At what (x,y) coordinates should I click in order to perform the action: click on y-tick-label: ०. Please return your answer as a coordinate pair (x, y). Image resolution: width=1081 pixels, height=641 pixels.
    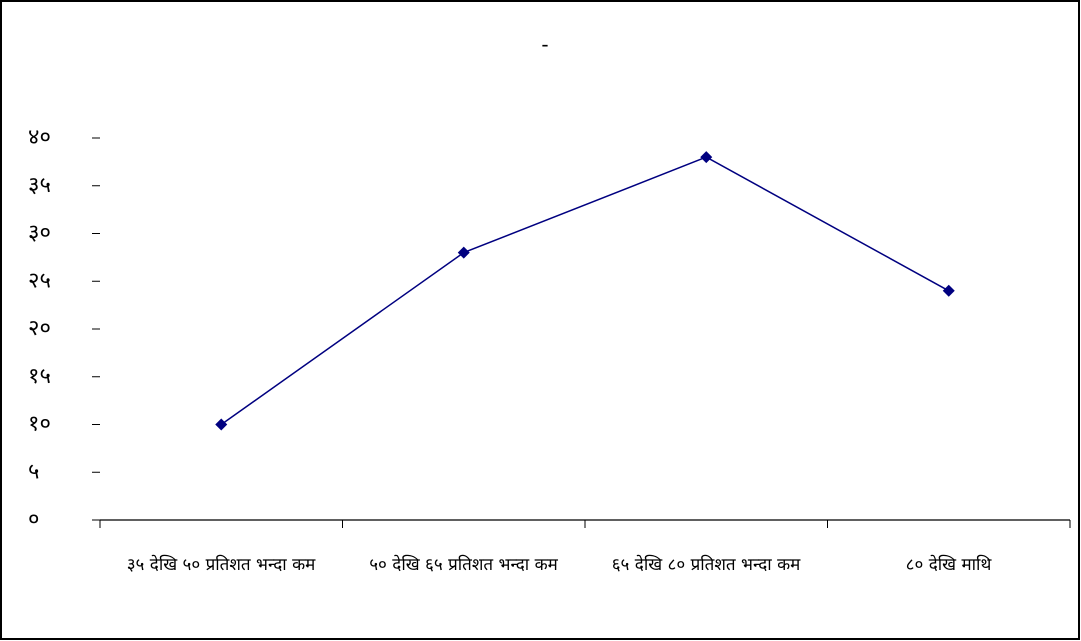
    Looking at the image, I should click on (33, 519).